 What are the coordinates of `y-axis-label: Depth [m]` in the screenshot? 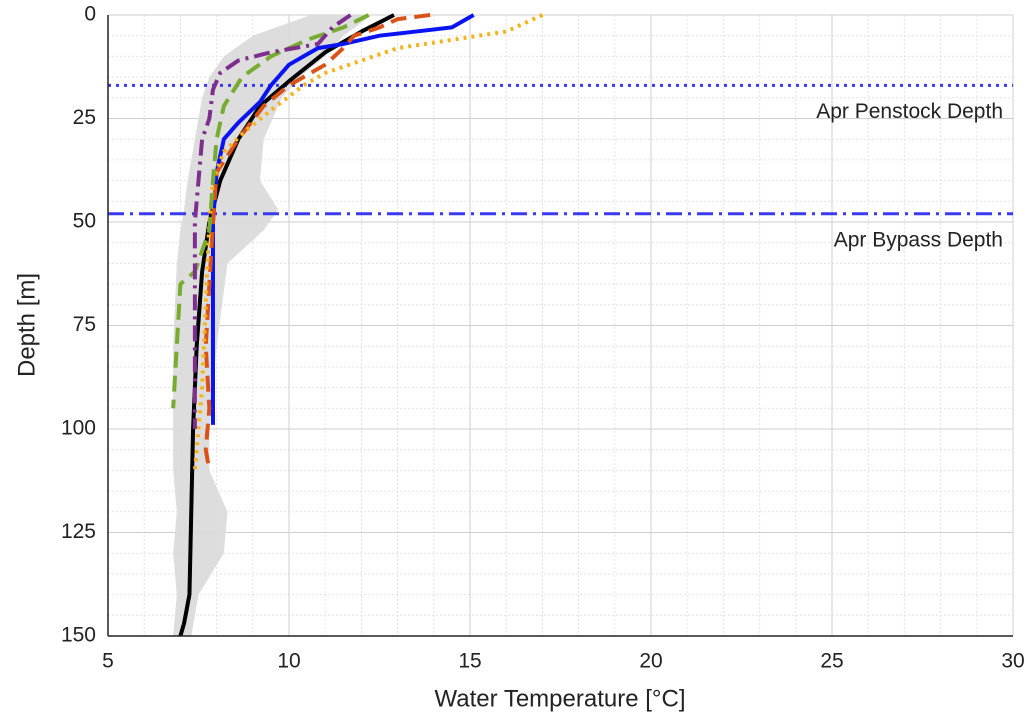 It's located at (26, 325).